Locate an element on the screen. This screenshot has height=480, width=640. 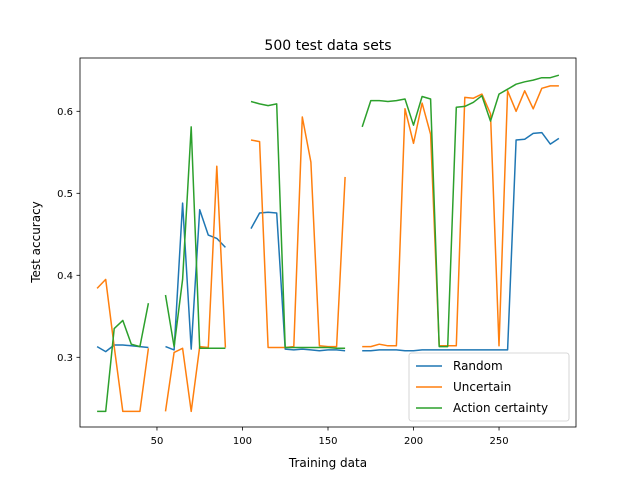
x-axis: 50 100 150 200 250 is located at coordinates (330, 437).